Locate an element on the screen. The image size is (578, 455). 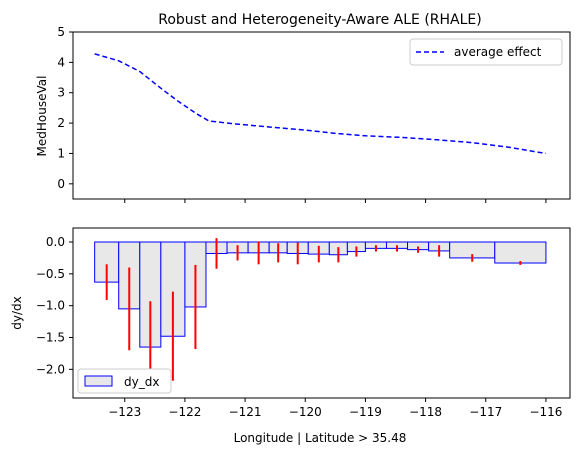
top-y-tick-label: 4 is located at coordinates (61, 62).